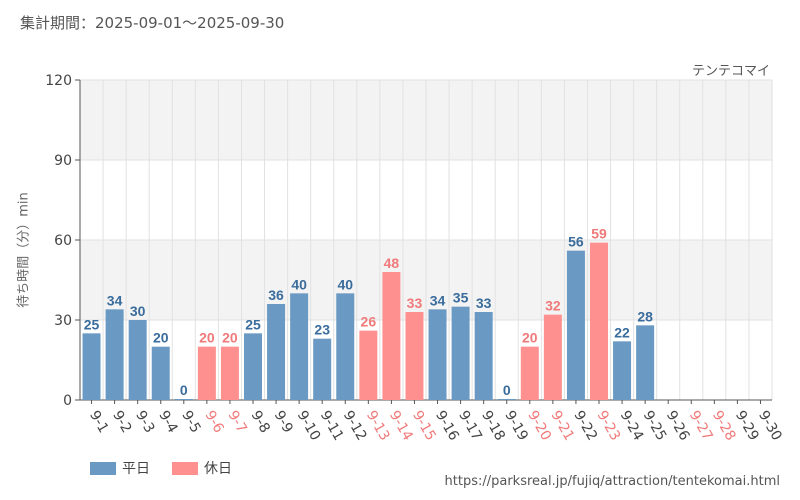 The image size is (800, 500). Describe the element at coordinates (58, 81) in the screenshot. I see `y-tick-label: 120` at that location.